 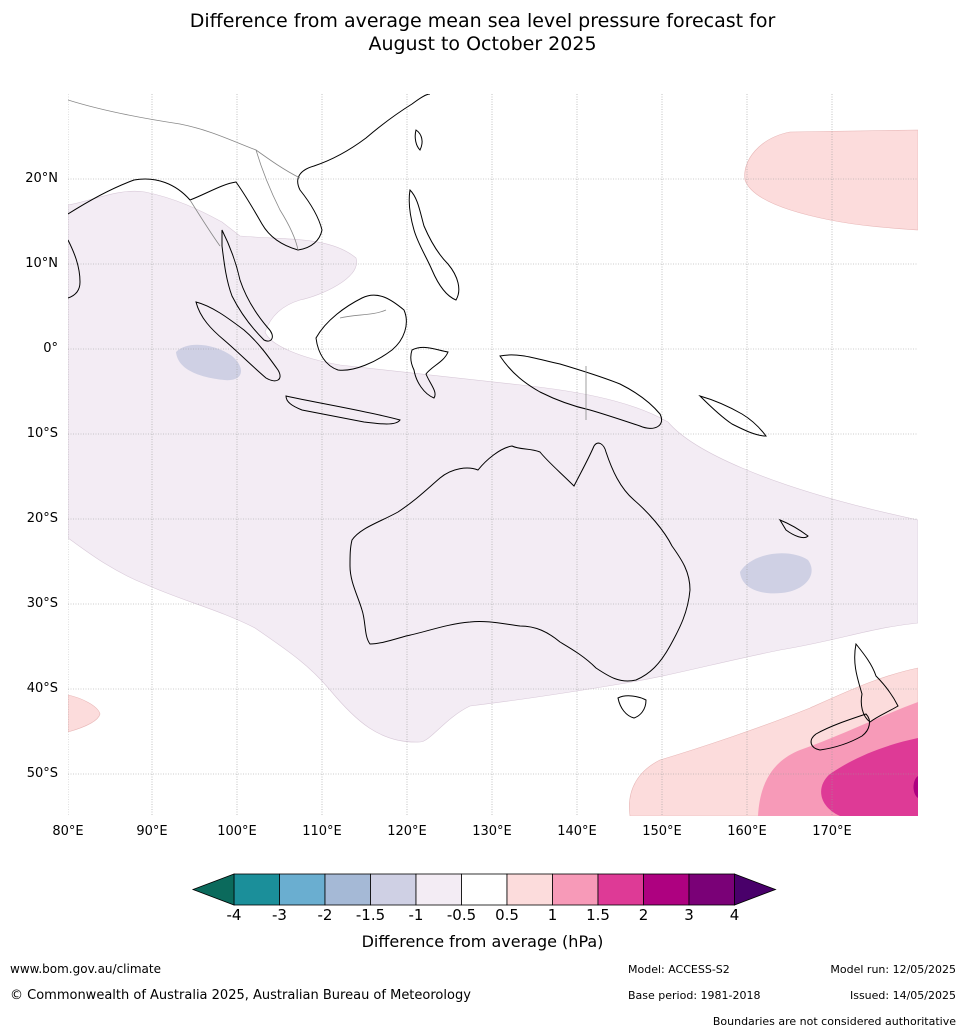 What do you see at coordinates (520, 562) in the screenshot?
I see `coast-australia` at bounding box center [520, 562].